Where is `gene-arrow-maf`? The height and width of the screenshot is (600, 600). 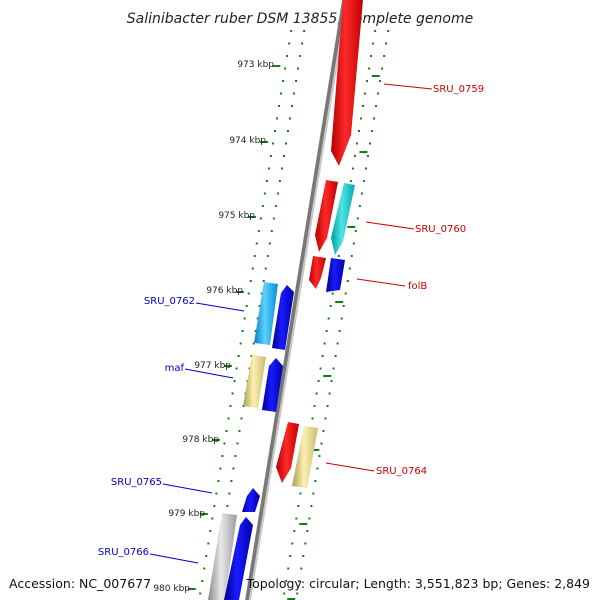
gene-arrow-maf is located at coordinates (254, 381).